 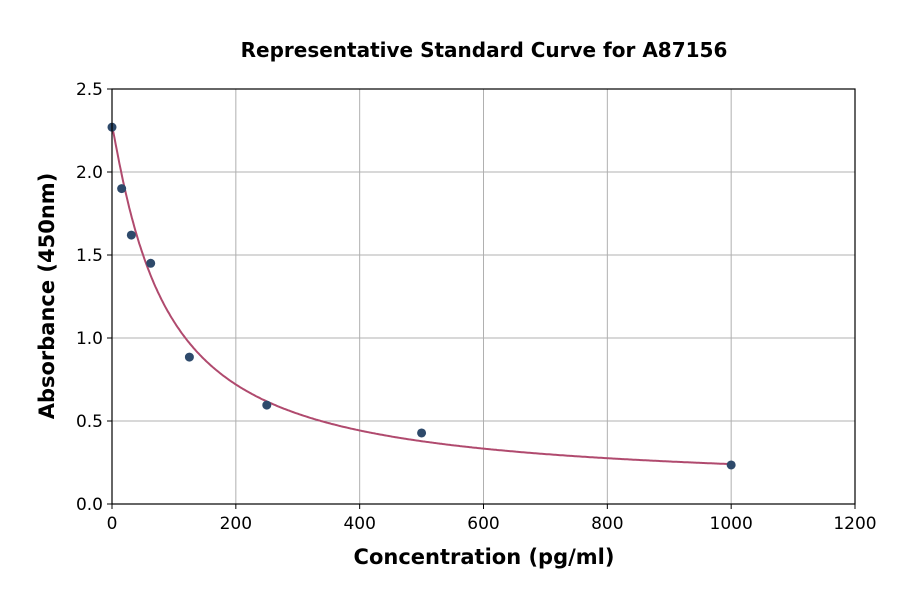 What do you see at coordinates (359, 524) in the screenshot?
I see `x-tick-label: 400` at bounding box center [359, 524].